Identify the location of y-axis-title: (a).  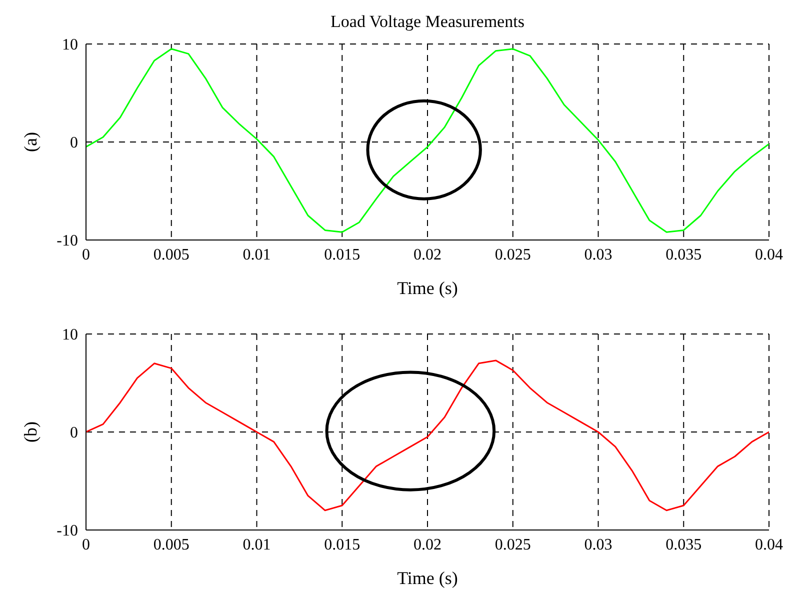
(30, 142).